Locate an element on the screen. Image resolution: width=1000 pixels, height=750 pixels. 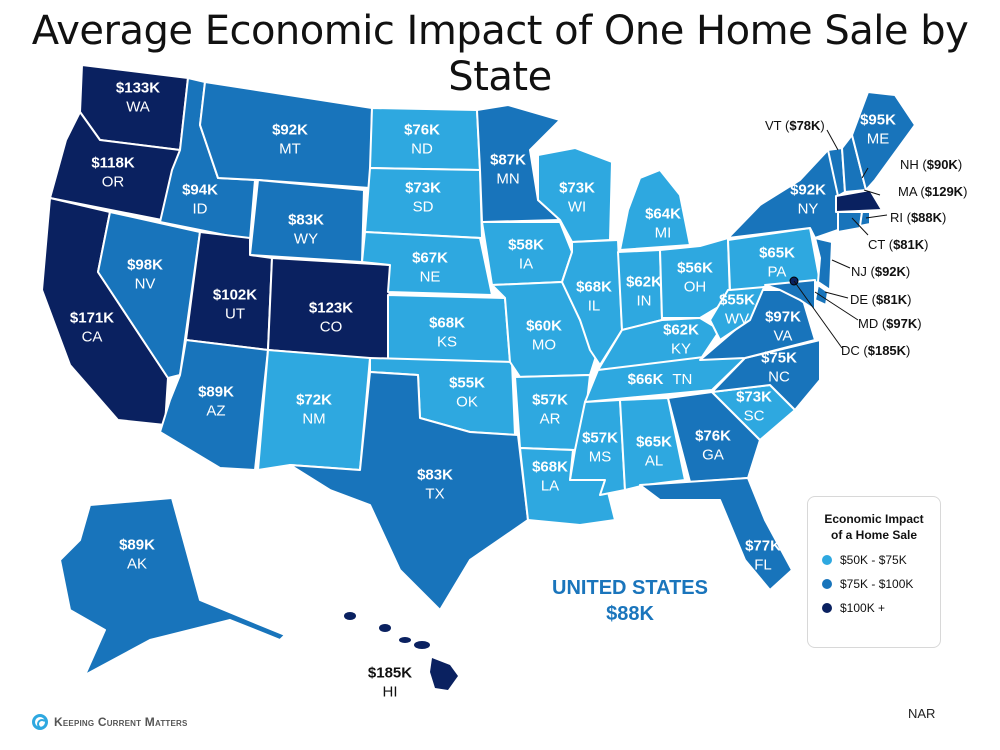
legend-item-mid: $75K - $100K is located at coordinates (881, 584).